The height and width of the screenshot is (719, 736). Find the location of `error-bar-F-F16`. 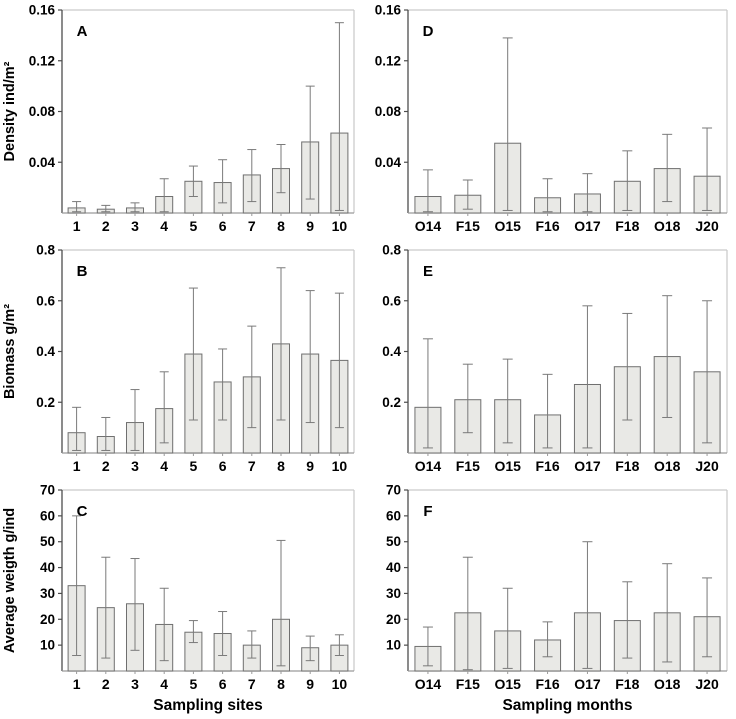

error-bar-F-F16 is located at coordinates (547, 639).